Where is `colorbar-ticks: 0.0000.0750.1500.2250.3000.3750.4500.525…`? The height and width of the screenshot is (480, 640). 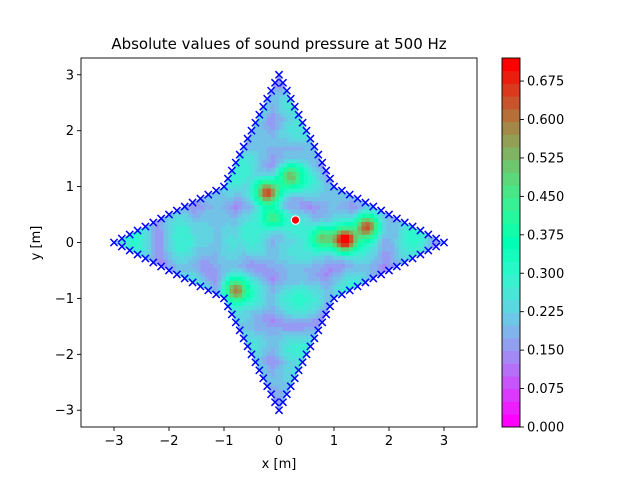
colorbar-ticks: 0.0000.0750.1500.2250.3000.3750.4500.525… is located at coordinates (542, 255).